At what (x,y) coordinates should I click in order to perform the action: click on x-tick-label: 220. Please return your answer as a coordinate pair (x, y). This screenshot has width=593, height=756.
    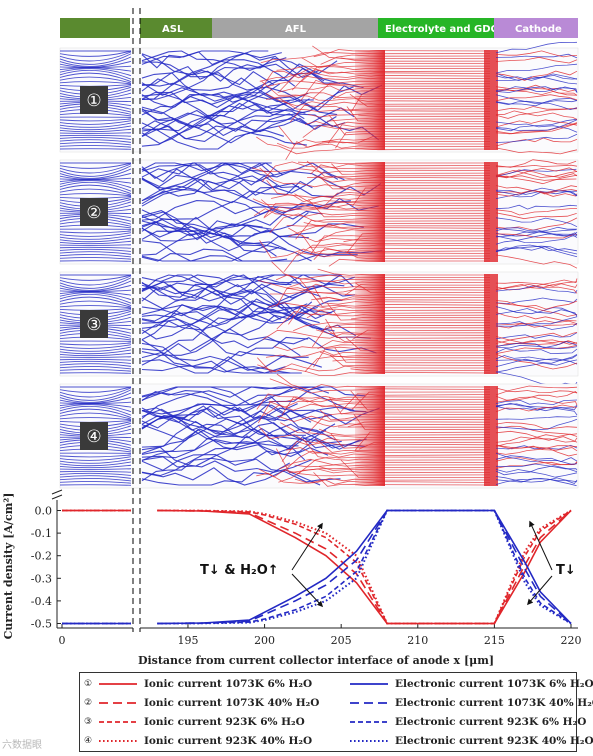
    Looking at the image, I should click on (571, 640).